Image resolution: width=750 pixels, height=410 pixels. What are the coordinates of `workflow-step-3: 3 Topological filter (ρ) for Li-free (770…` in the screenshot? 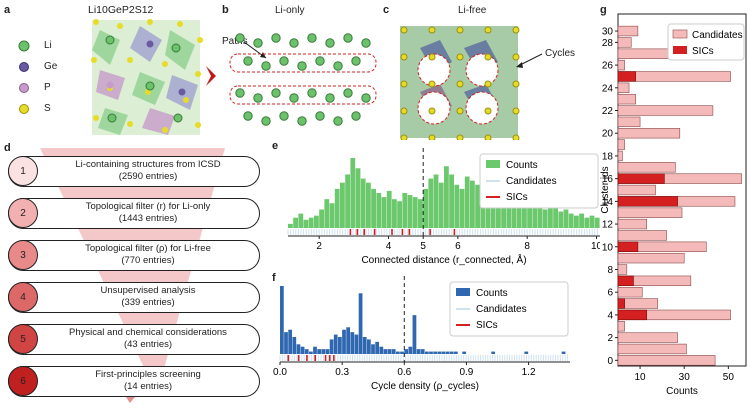 It's located at (134, 255).